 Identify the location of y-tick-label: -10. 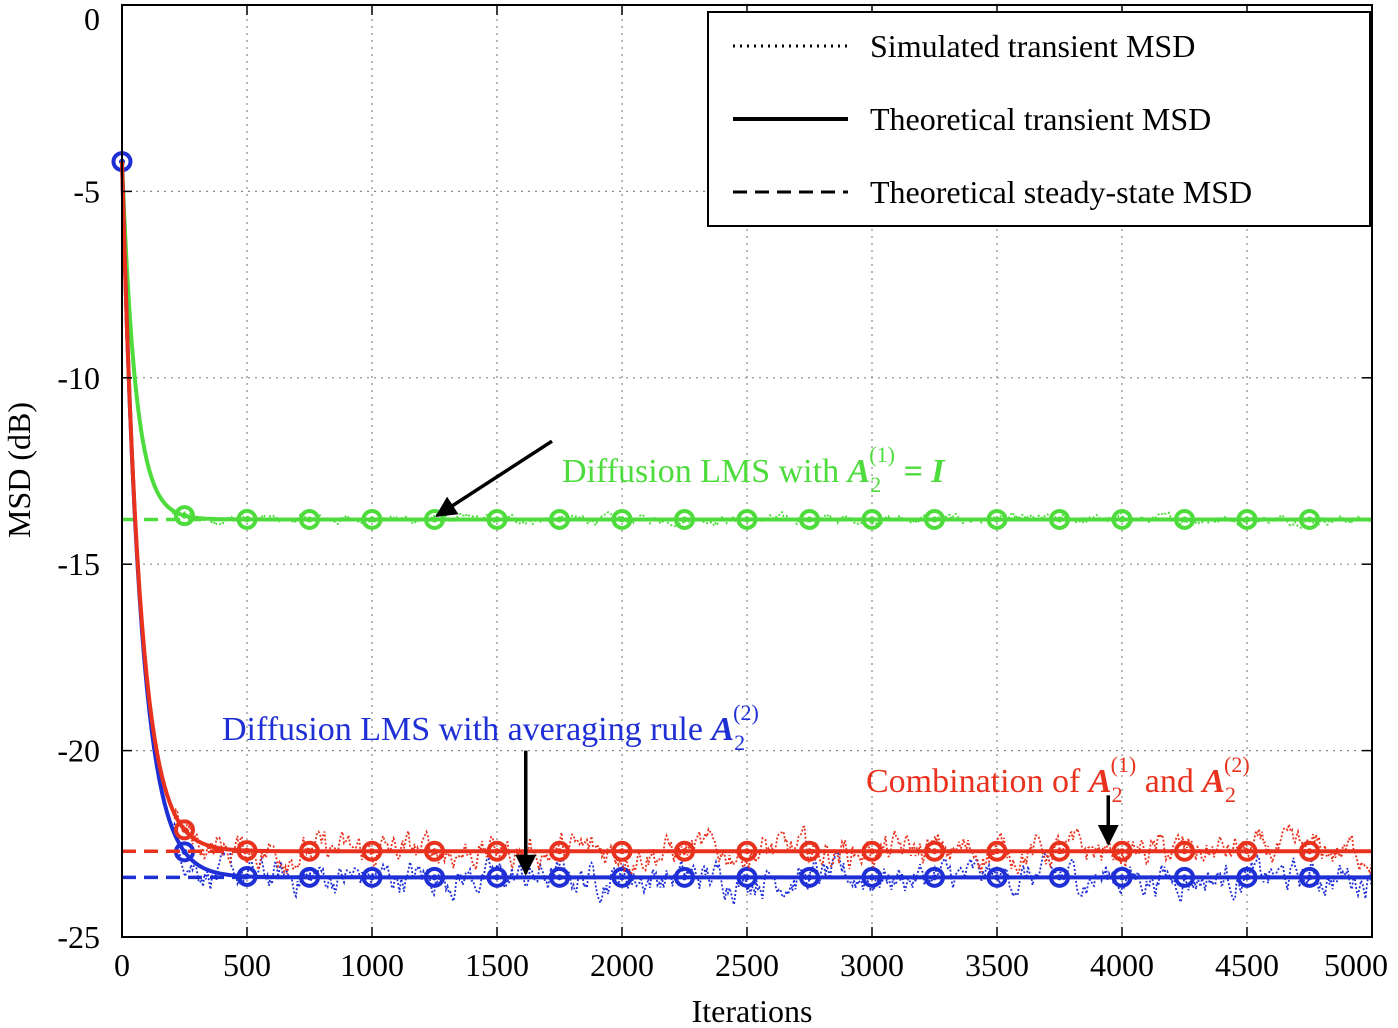
(78, 378).